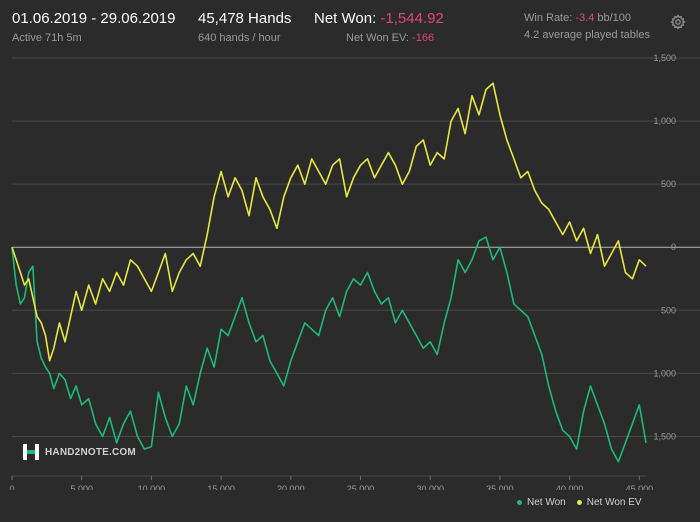 This screenshot has height=522, width=700. What do you see at coordinates (379, 18) in the screenshot?
I see `net-won: Net Won: -1,544.92` at bounding box center [379, 18].